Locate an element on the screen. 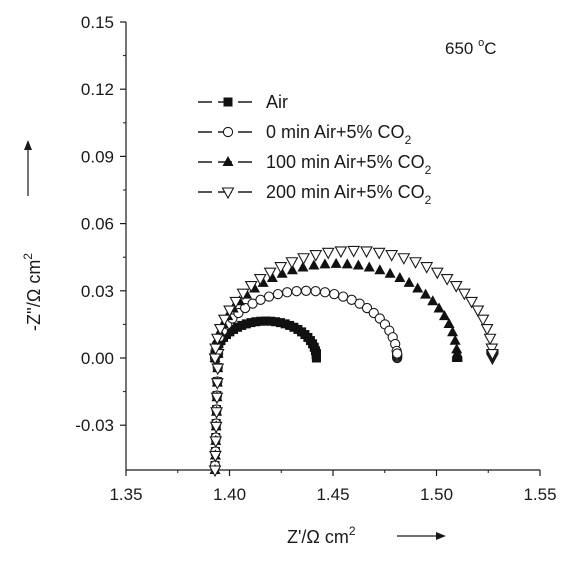 The image size is (568, 561). legend-item: 100 min Air+5% CO2 is located at coordinates (315, 164).